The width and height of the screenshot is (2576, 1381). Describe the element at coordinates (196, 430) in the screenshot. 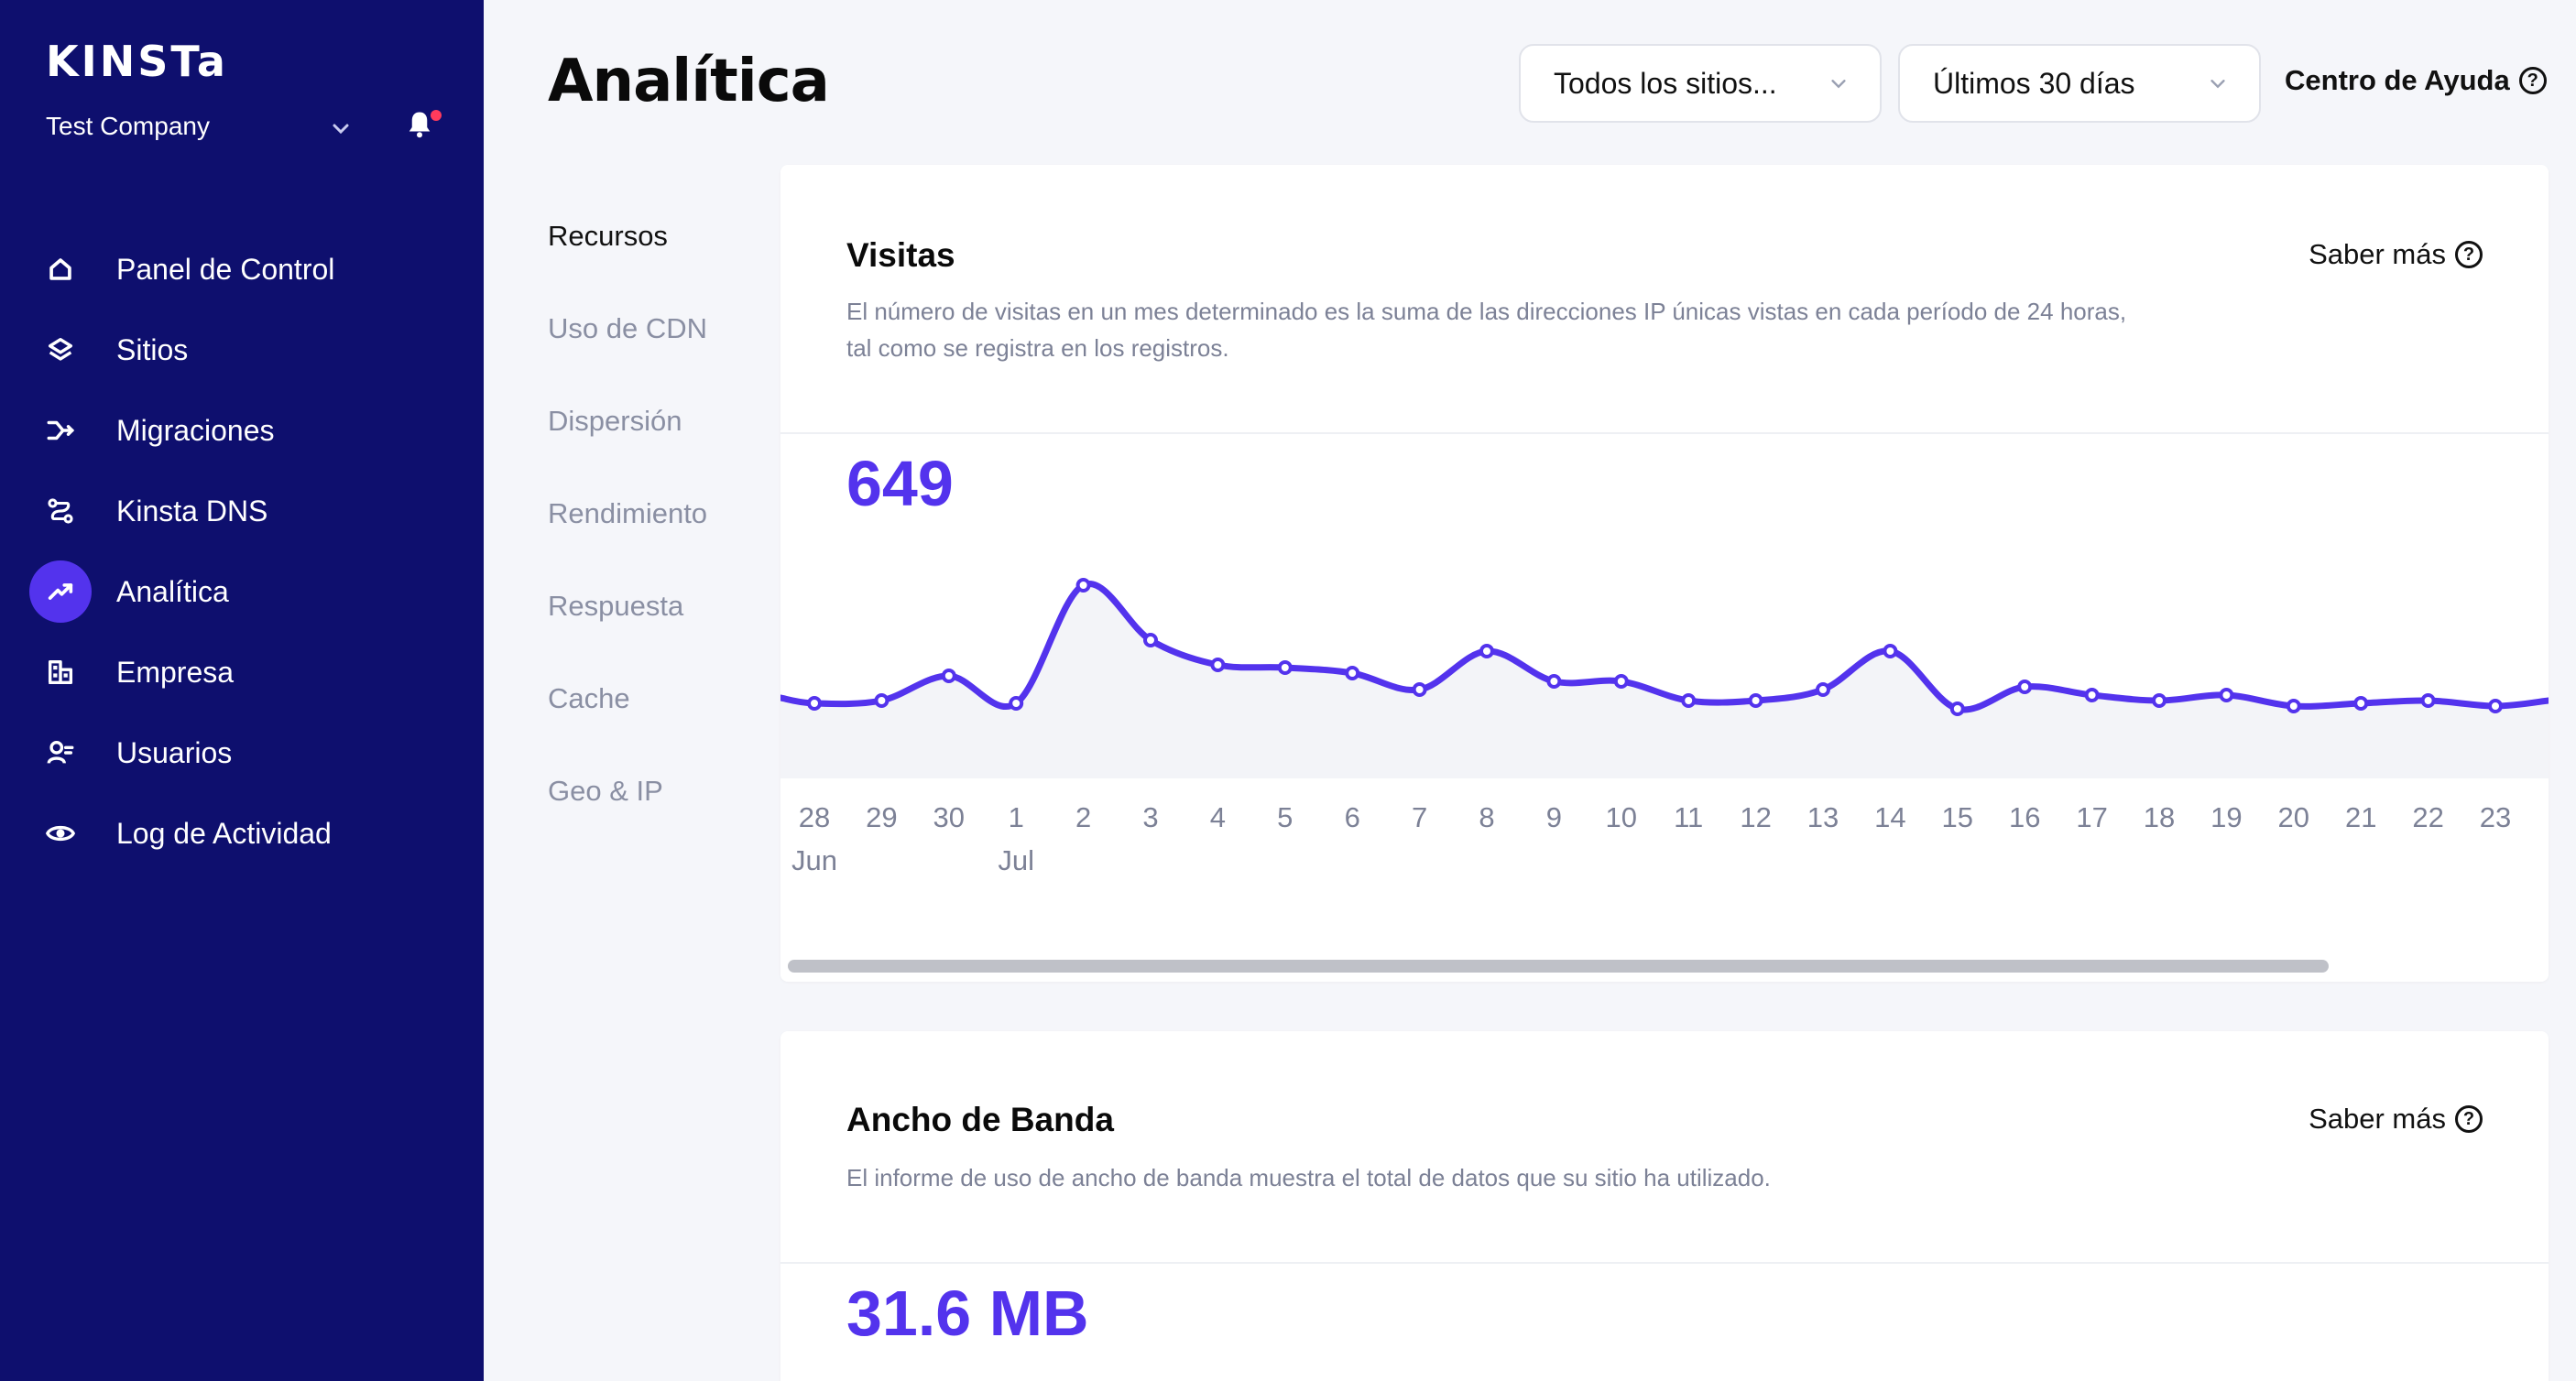

I see `sidebar-item-label: Migraciones` at that location.